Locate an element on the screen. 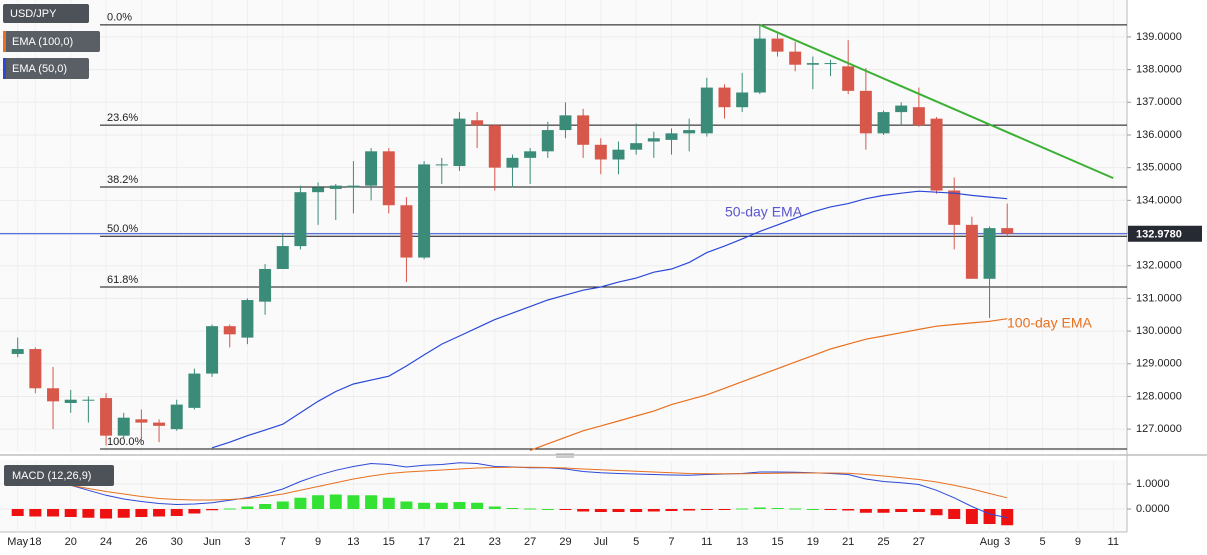  y-tick-label: 1.0000 is located at coordinates (1153, 484).